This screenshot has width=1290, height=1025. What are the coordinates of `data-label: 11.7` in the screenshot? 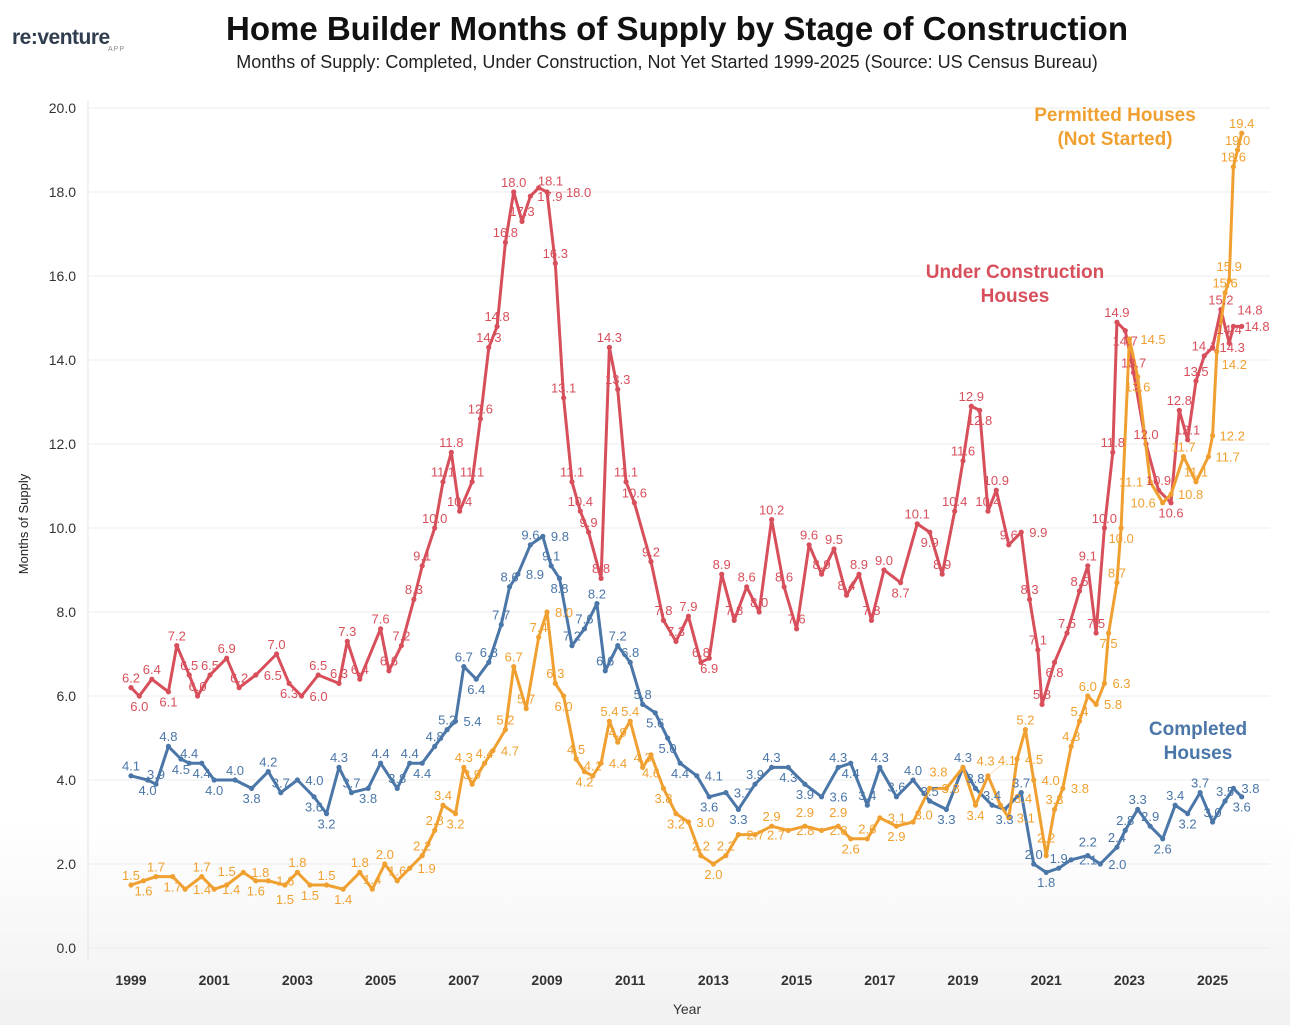 It's located at (1228, 456).